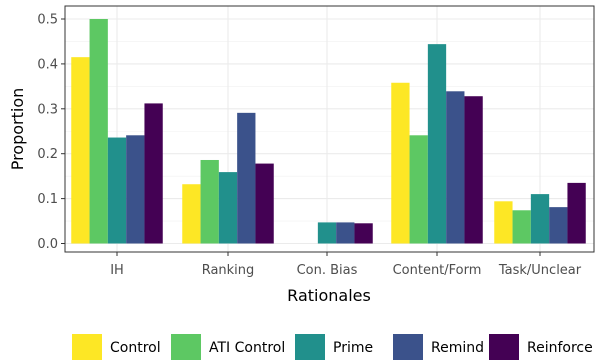  Describe the element at coordinates (47, 109) in the screenshot. I see `y-tick-label: 0.3` at that location.